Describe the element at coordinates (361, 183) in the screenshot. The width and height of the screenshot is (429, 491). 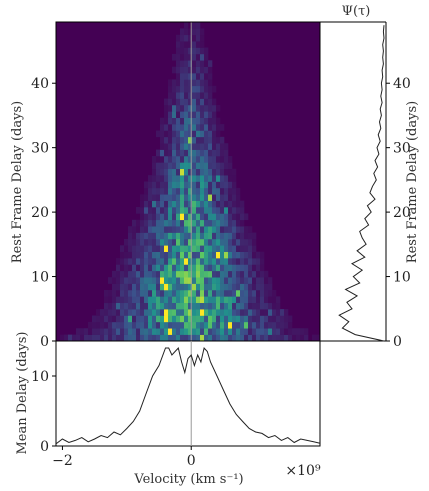
I see `psi-series-line` at that location.